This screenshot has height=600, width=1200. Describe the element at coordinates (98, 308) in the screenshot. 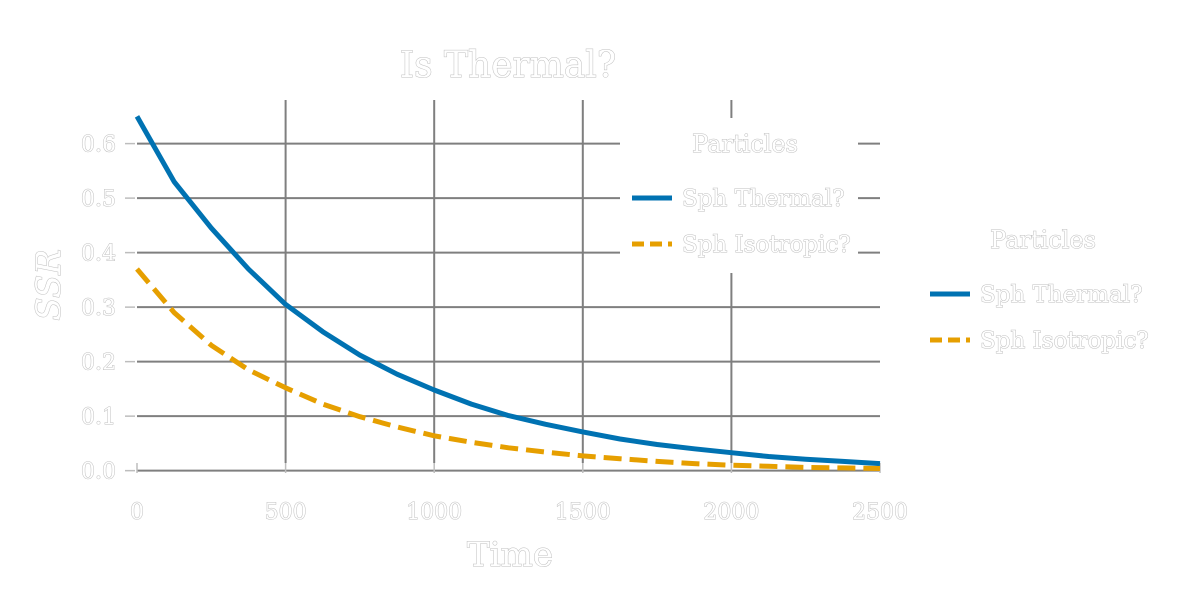

I see `y-tick-label: 0.3` at that location.